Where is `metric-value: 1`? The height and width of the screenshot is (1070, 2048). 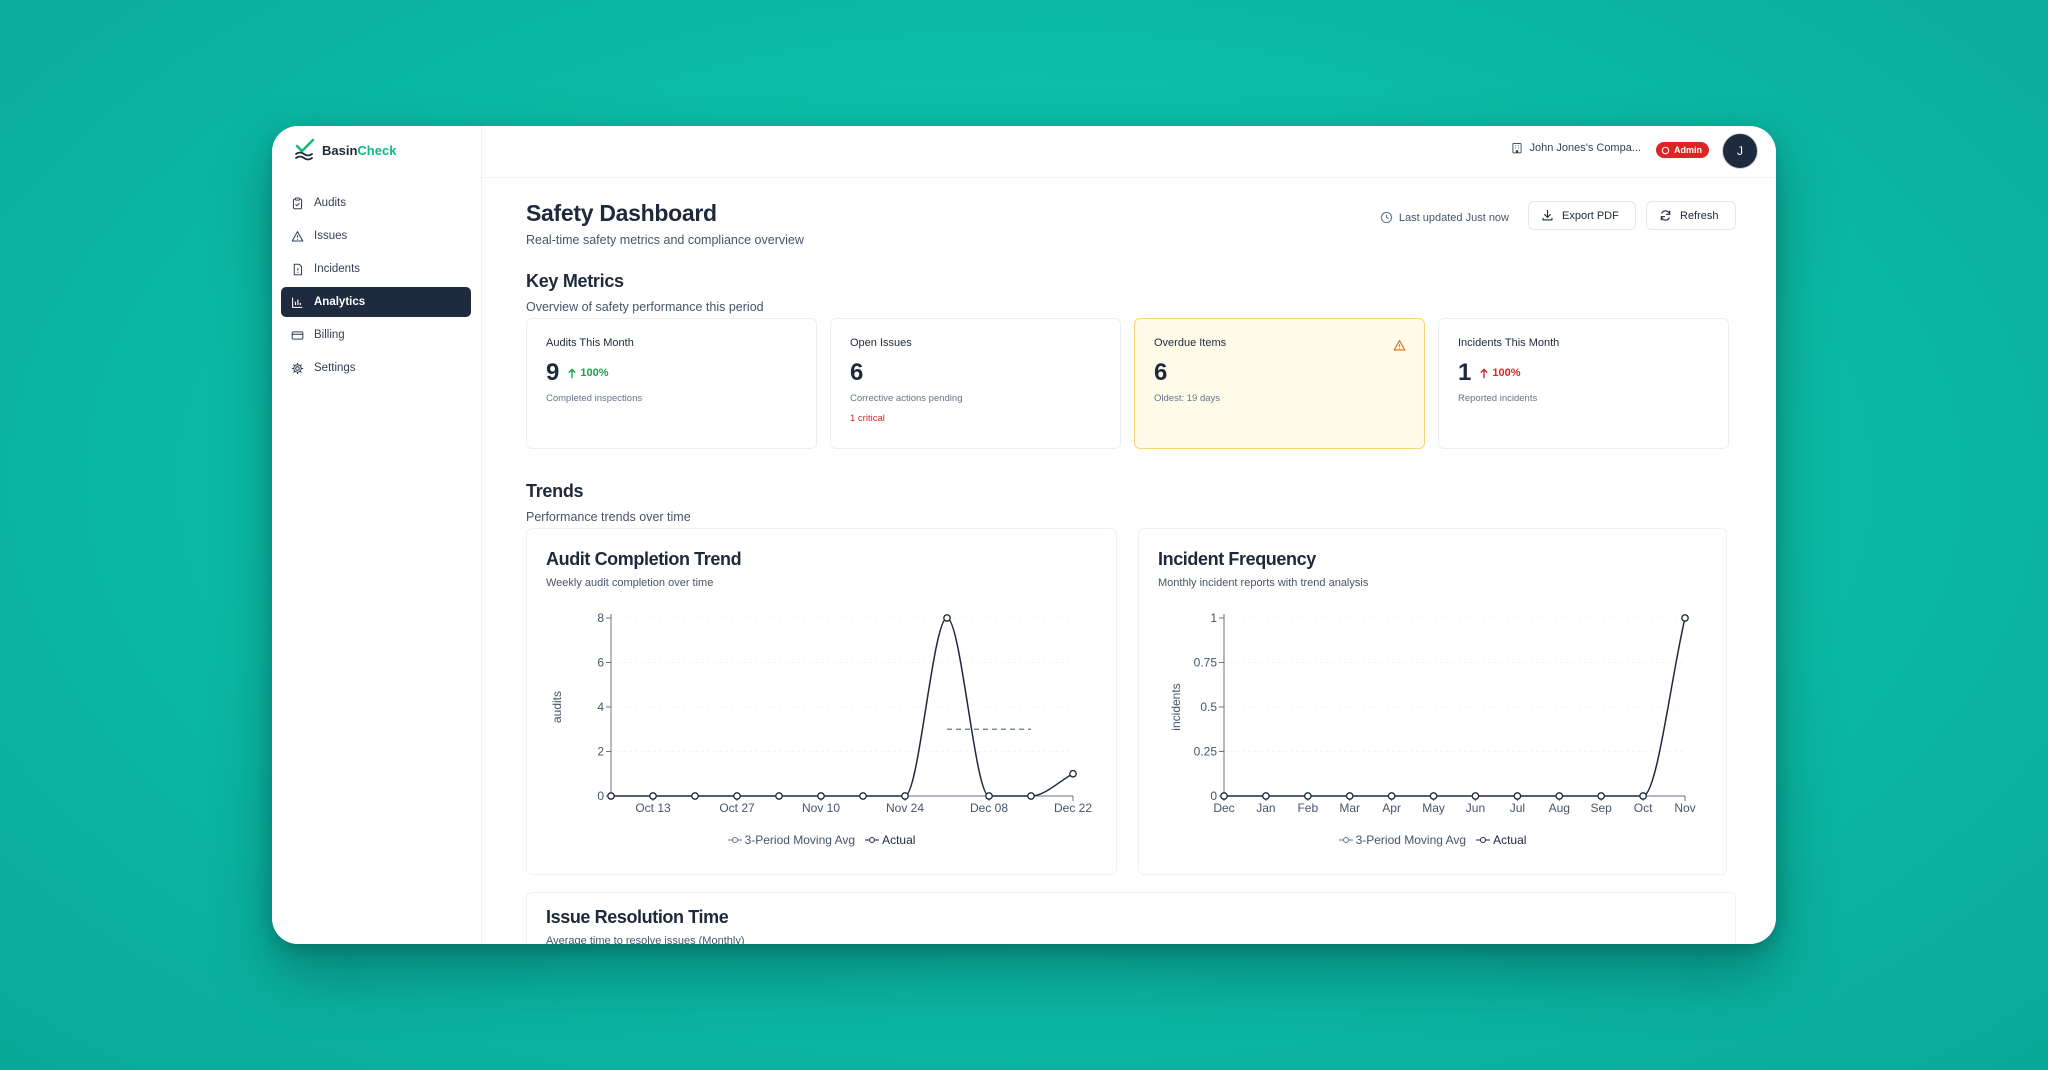 metric-value: 1 is located at coordinates (1465, 372).